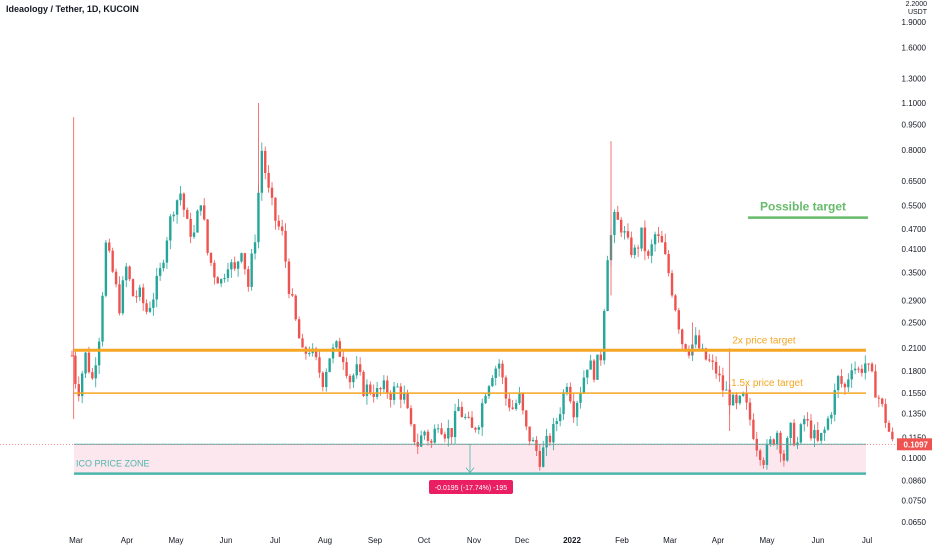 This screenshot has height=555, width=932. What do you see at coordinates (914, 22) in the screenshot?
I see `y-tick-label: 1.9000` at bounding box center [914, 22].